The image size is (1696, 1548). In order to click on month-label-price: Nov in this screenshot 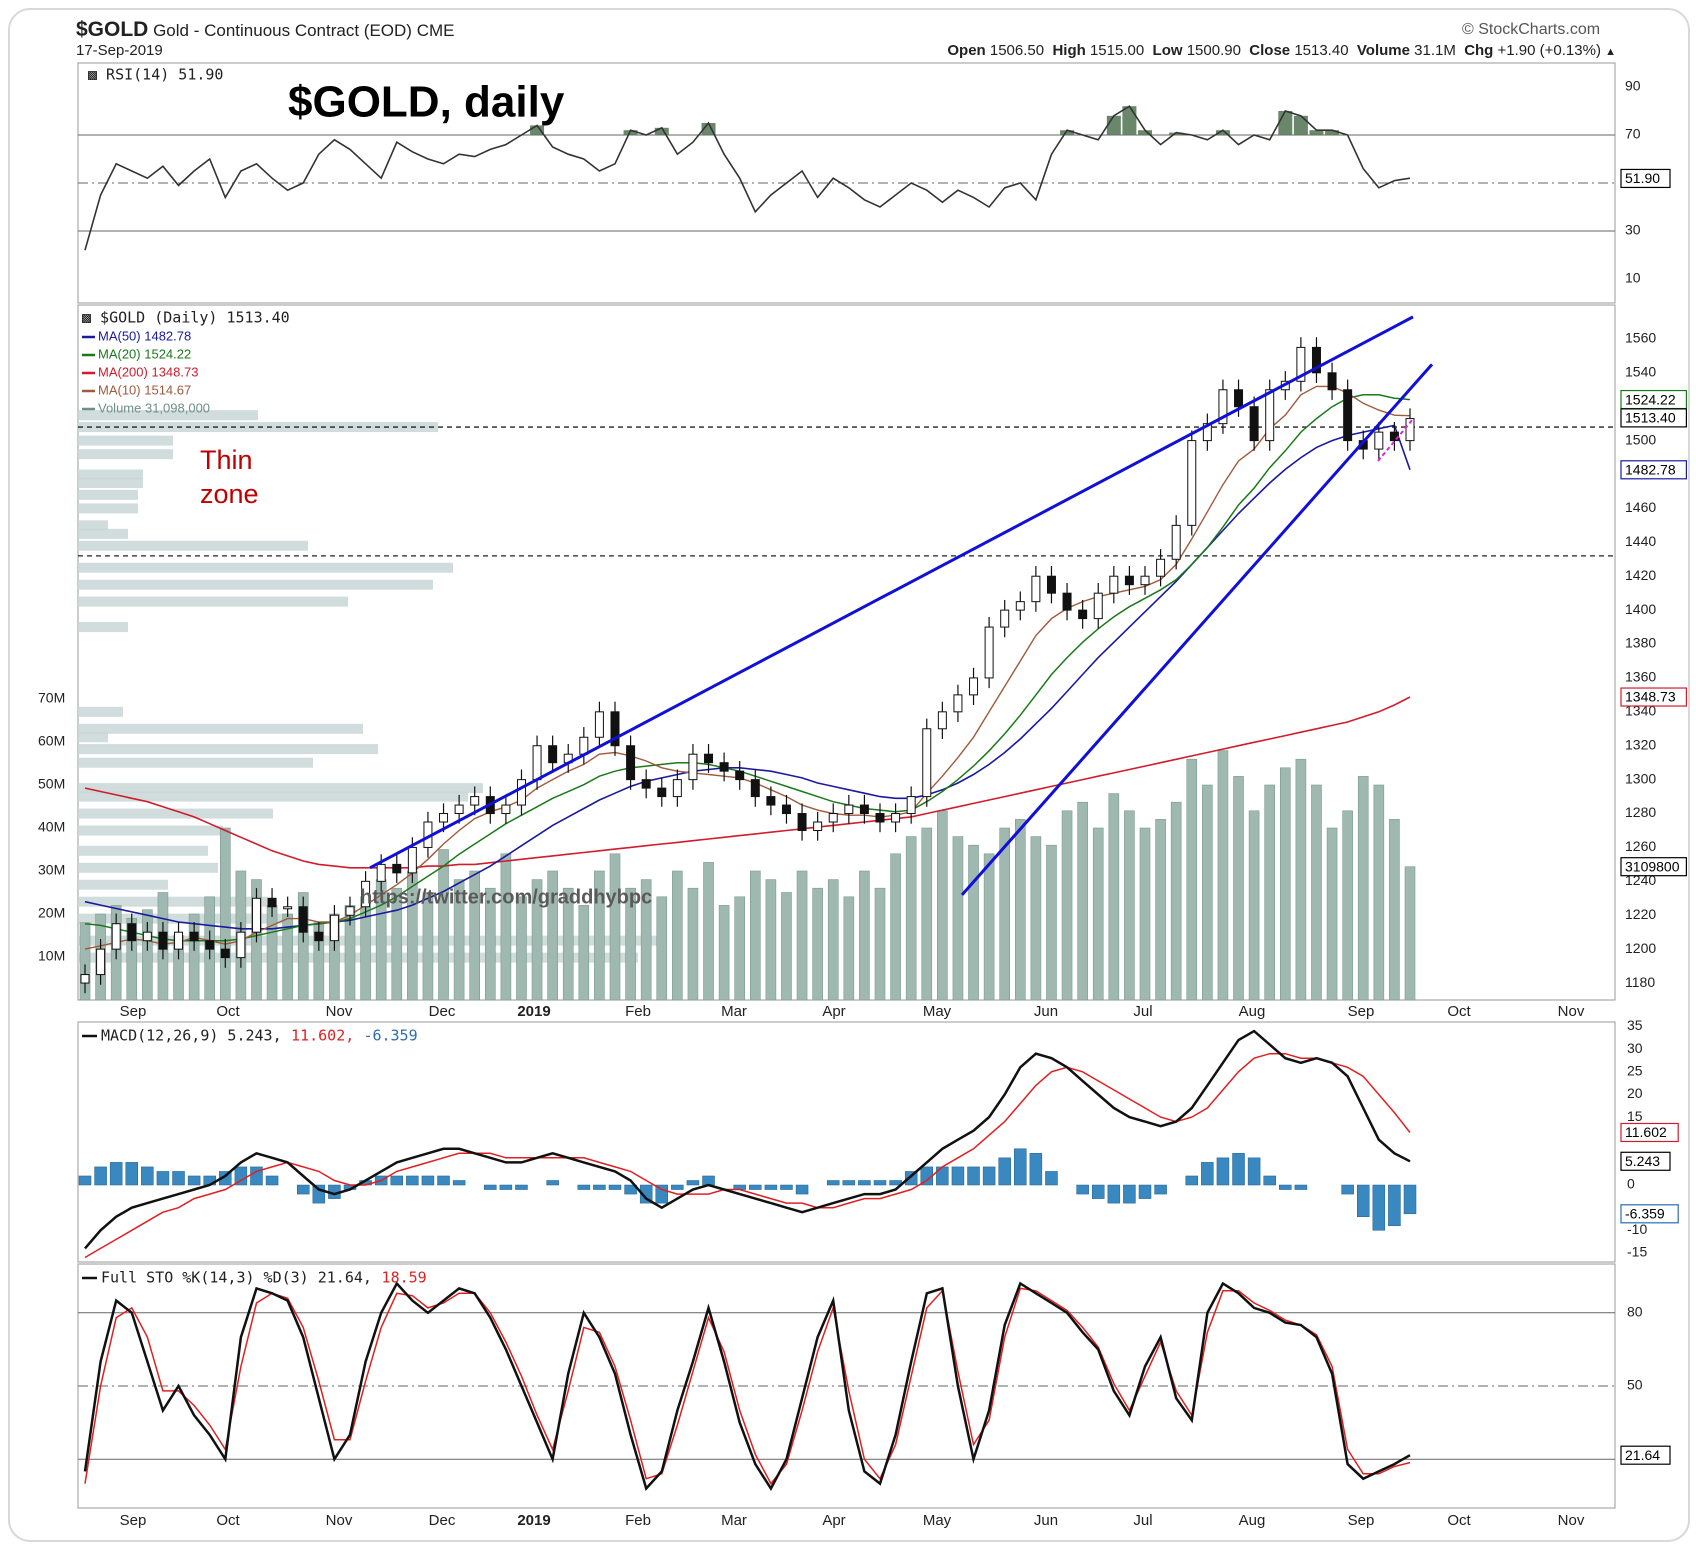, I will do `click(339, 1011)`.